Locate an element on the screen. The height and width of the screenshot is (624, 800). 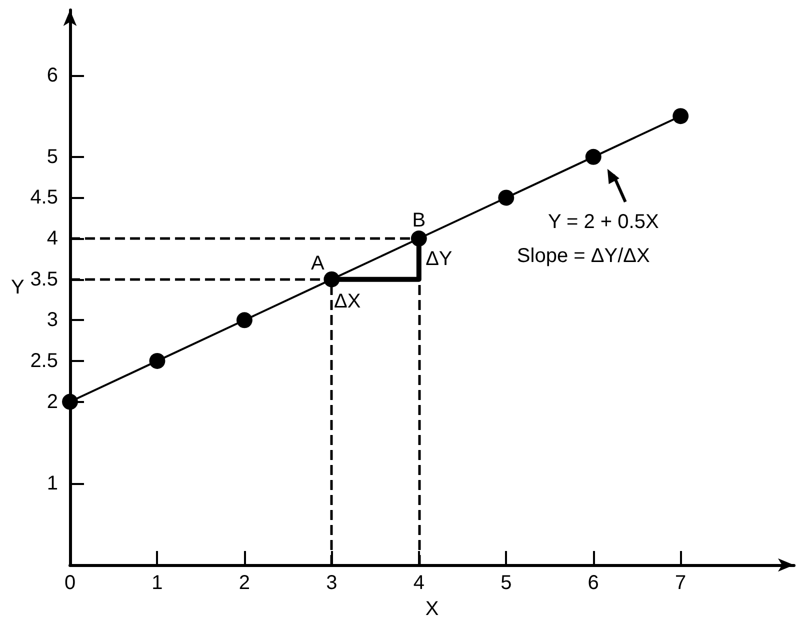
y-tick-label: 2 is located at coordinates (52, 401).